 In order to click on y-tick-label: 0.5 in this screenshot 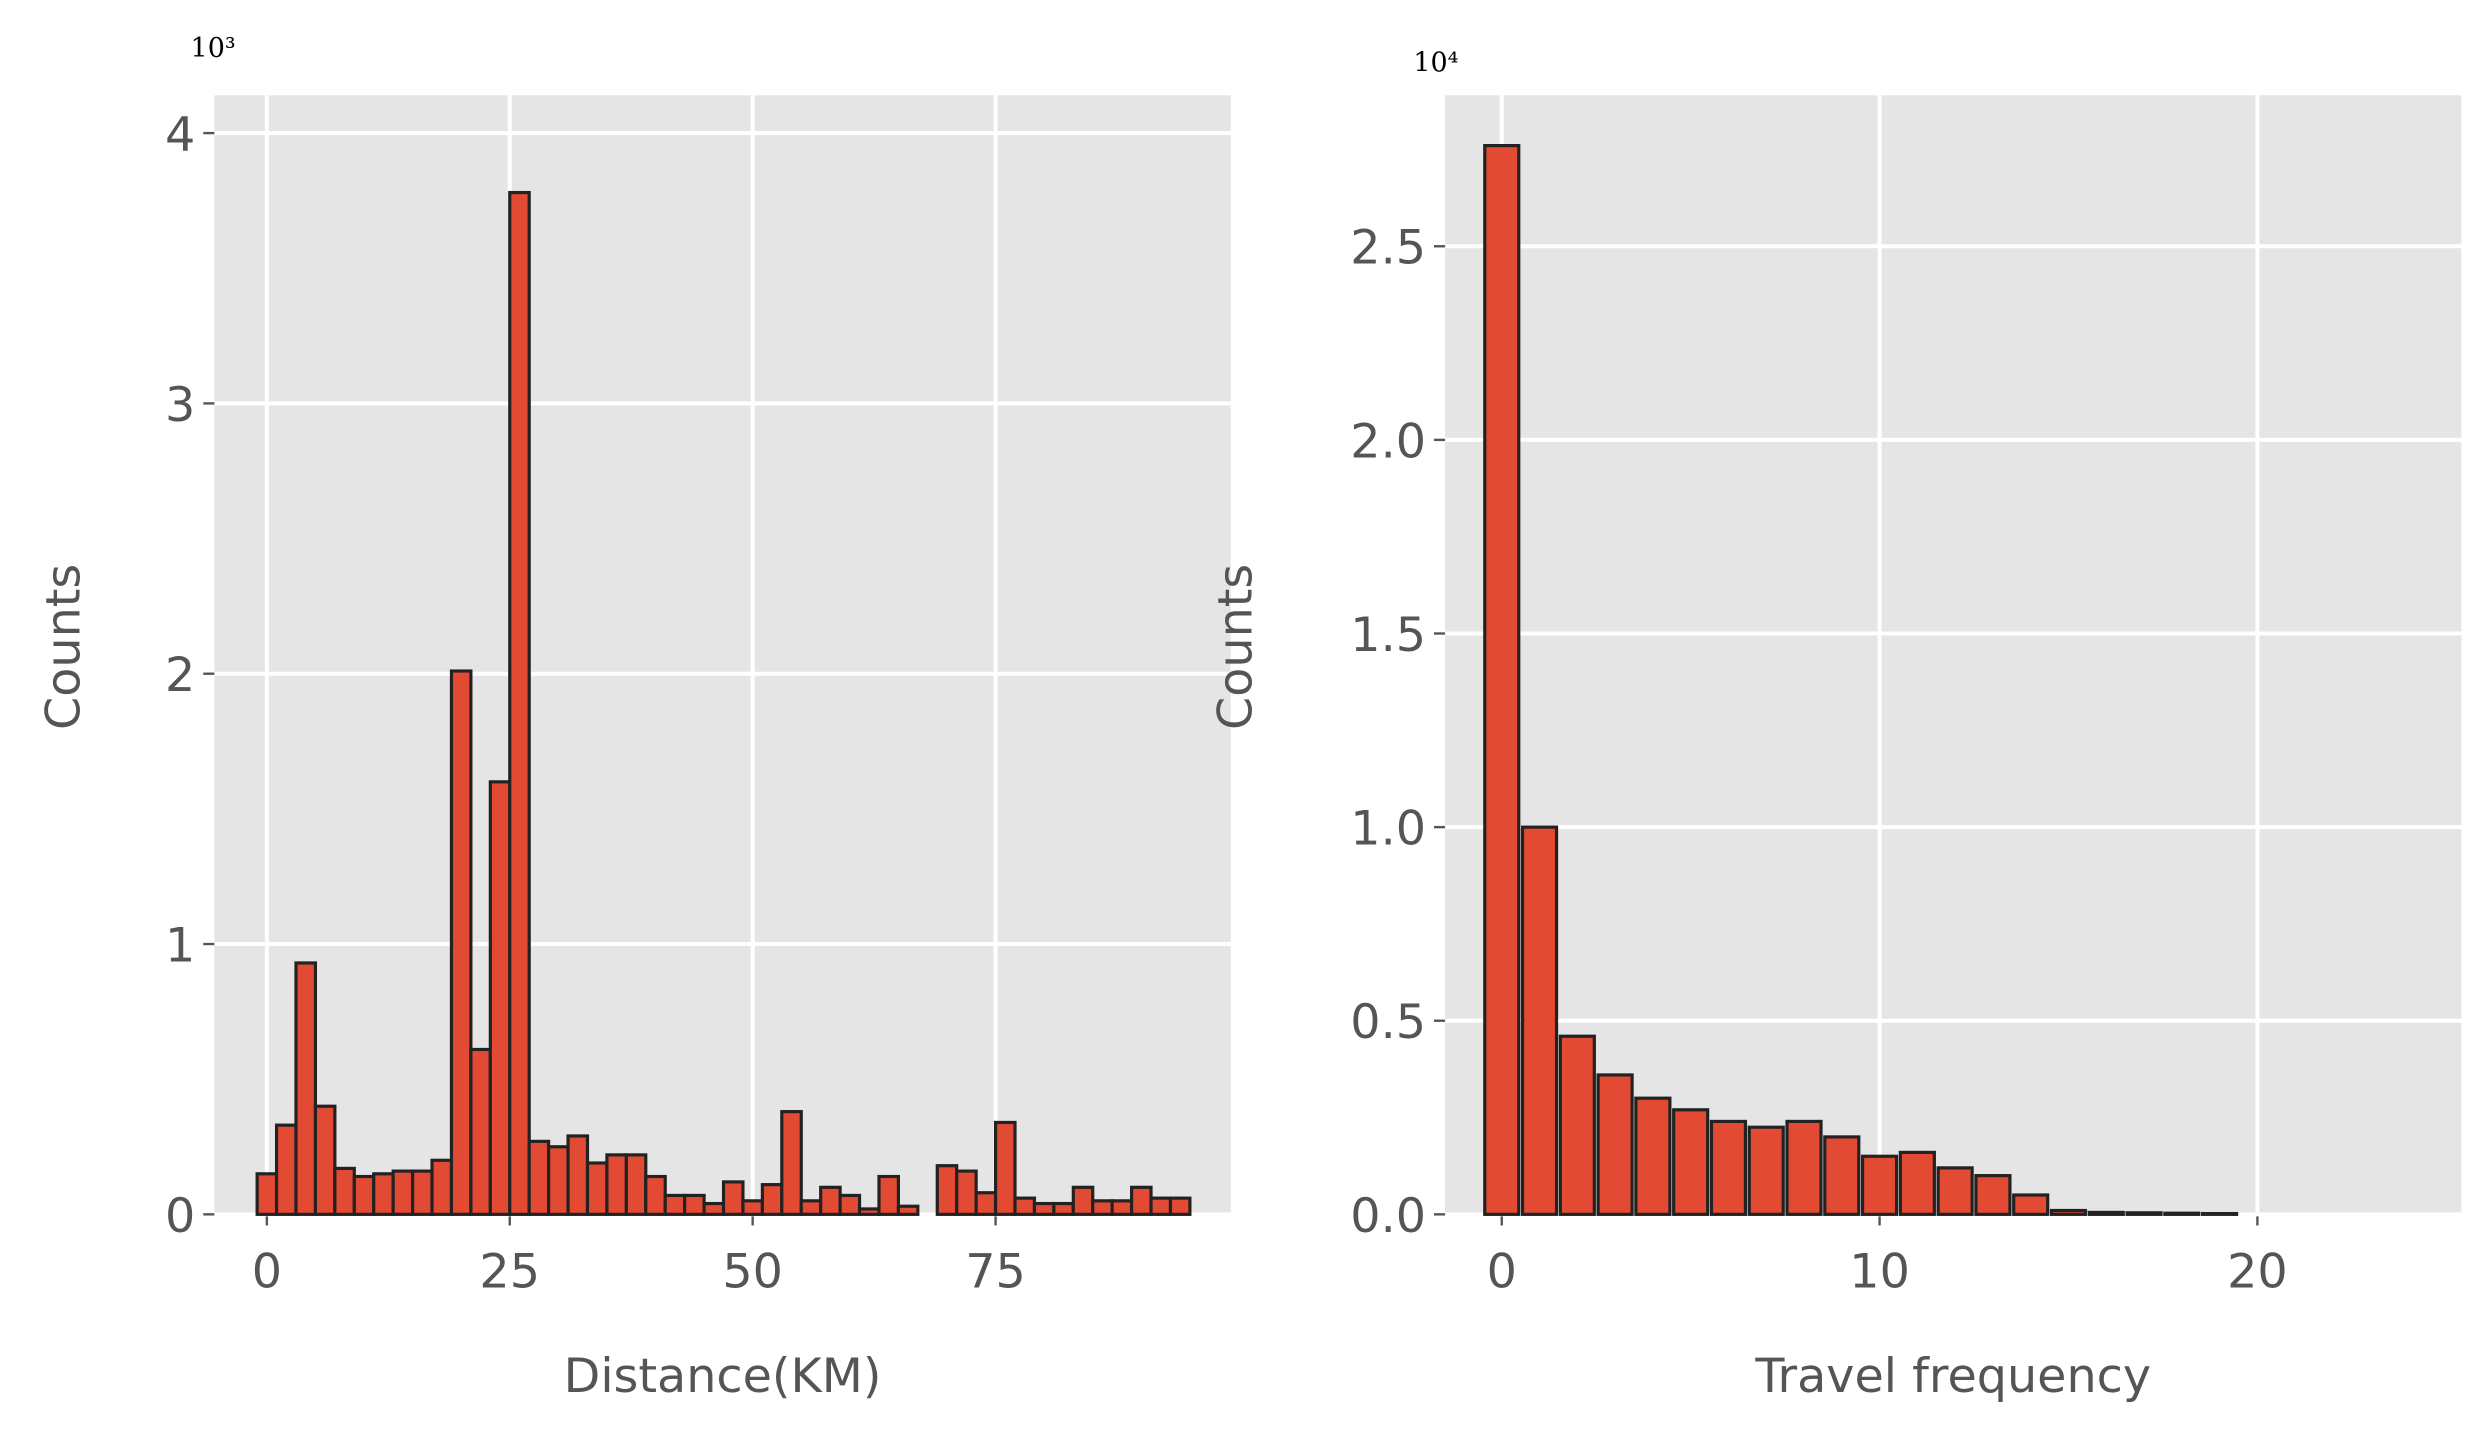, I will do `click(1388, 1022)`.